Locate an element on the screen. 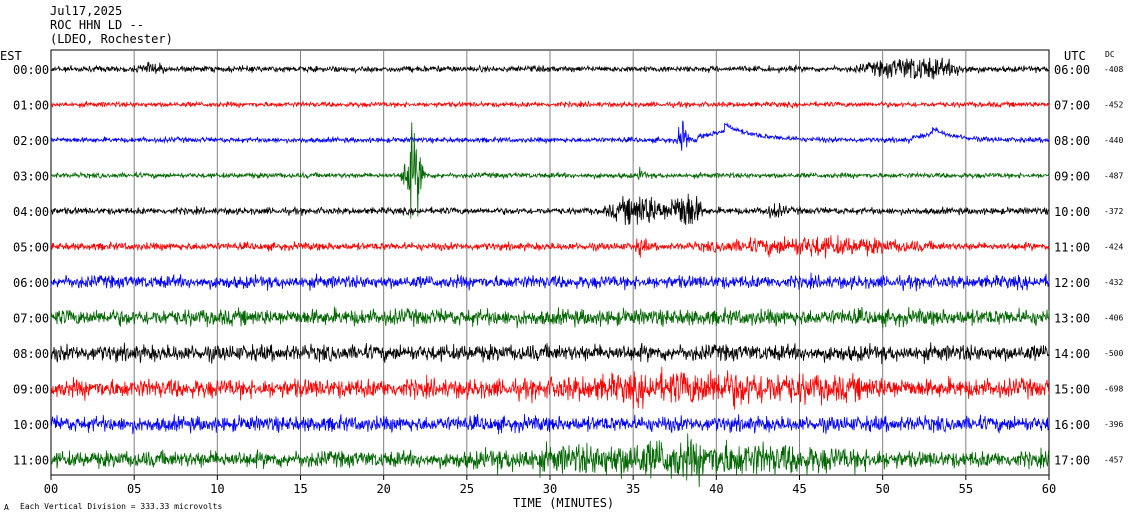 The image size is (1130, 519). utc-hour-label: 11:00 is located at coordinates (1072, 248).